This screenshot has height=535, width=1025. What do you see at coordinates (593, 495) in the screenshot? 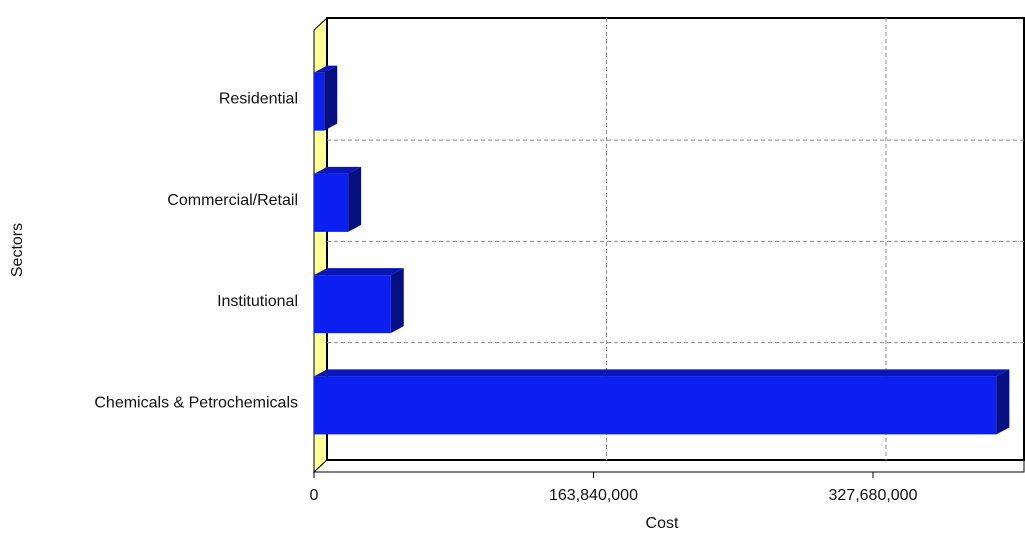
I see `x-tick-label: 163,840,000` at bounding box center [593, 495].